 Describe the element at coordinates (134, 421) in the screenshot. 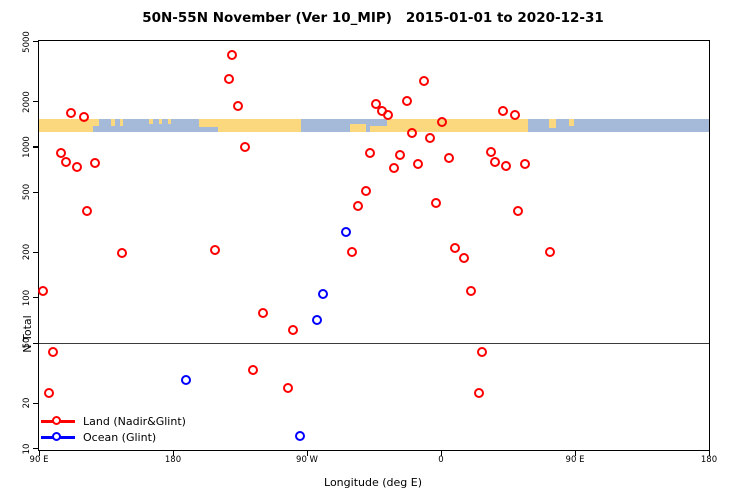

I see `legend-label: Land (Nadir&Glint)` at that location.